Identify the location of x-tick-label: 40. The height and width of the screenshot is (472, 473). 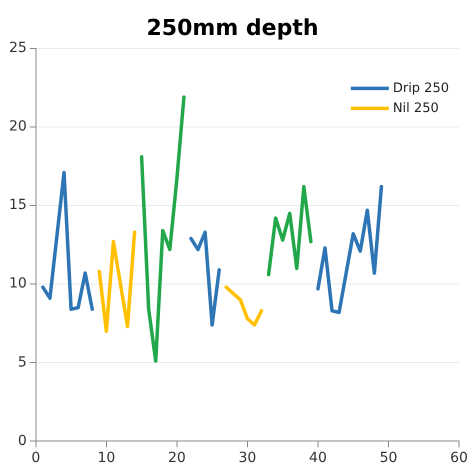
(318, 458).